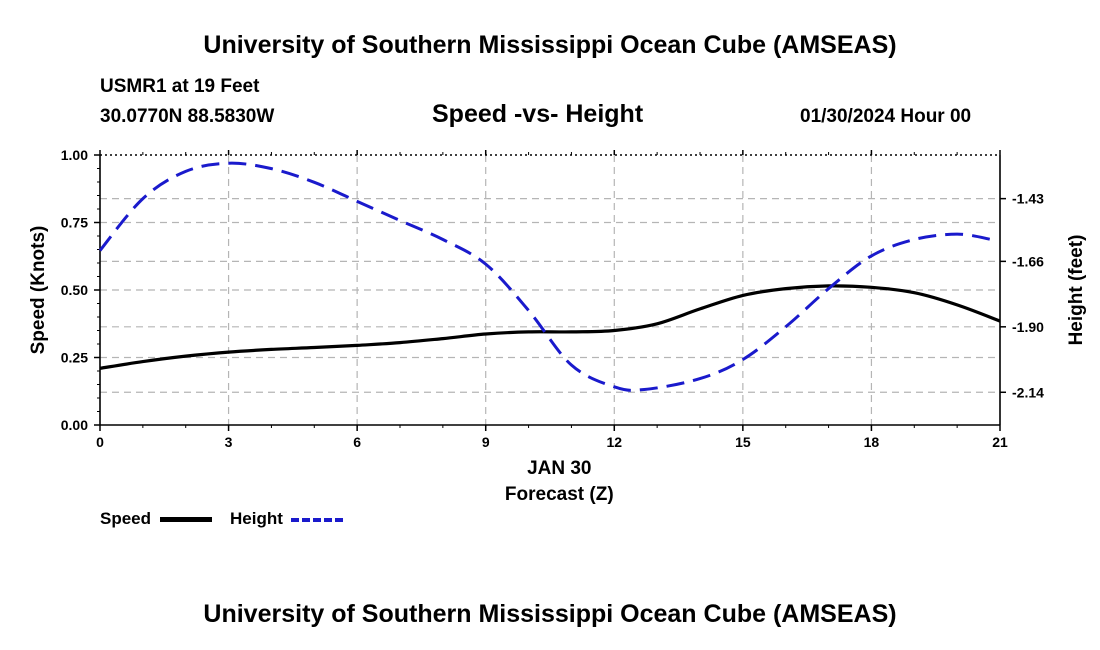 Image resolution: width=1100 pixels, height=650 pixels. I want to click on y2-axis-title: Height (feet), so click(1076, 290).